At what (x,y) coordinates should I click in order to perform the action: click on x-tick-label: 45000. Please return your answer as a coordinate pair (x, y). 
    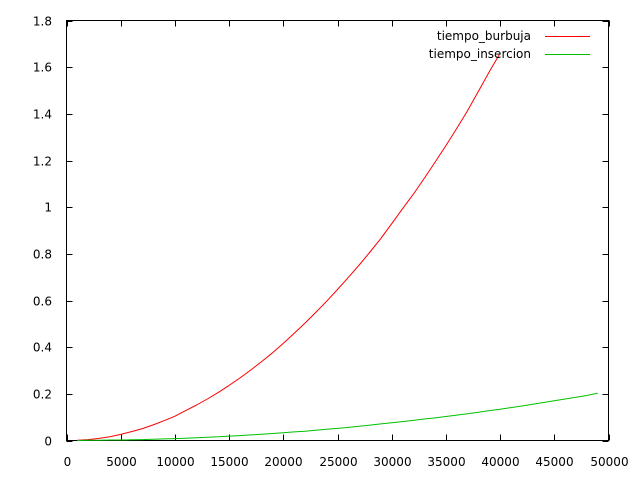
    Looking at the image, I should click on (554, 462).